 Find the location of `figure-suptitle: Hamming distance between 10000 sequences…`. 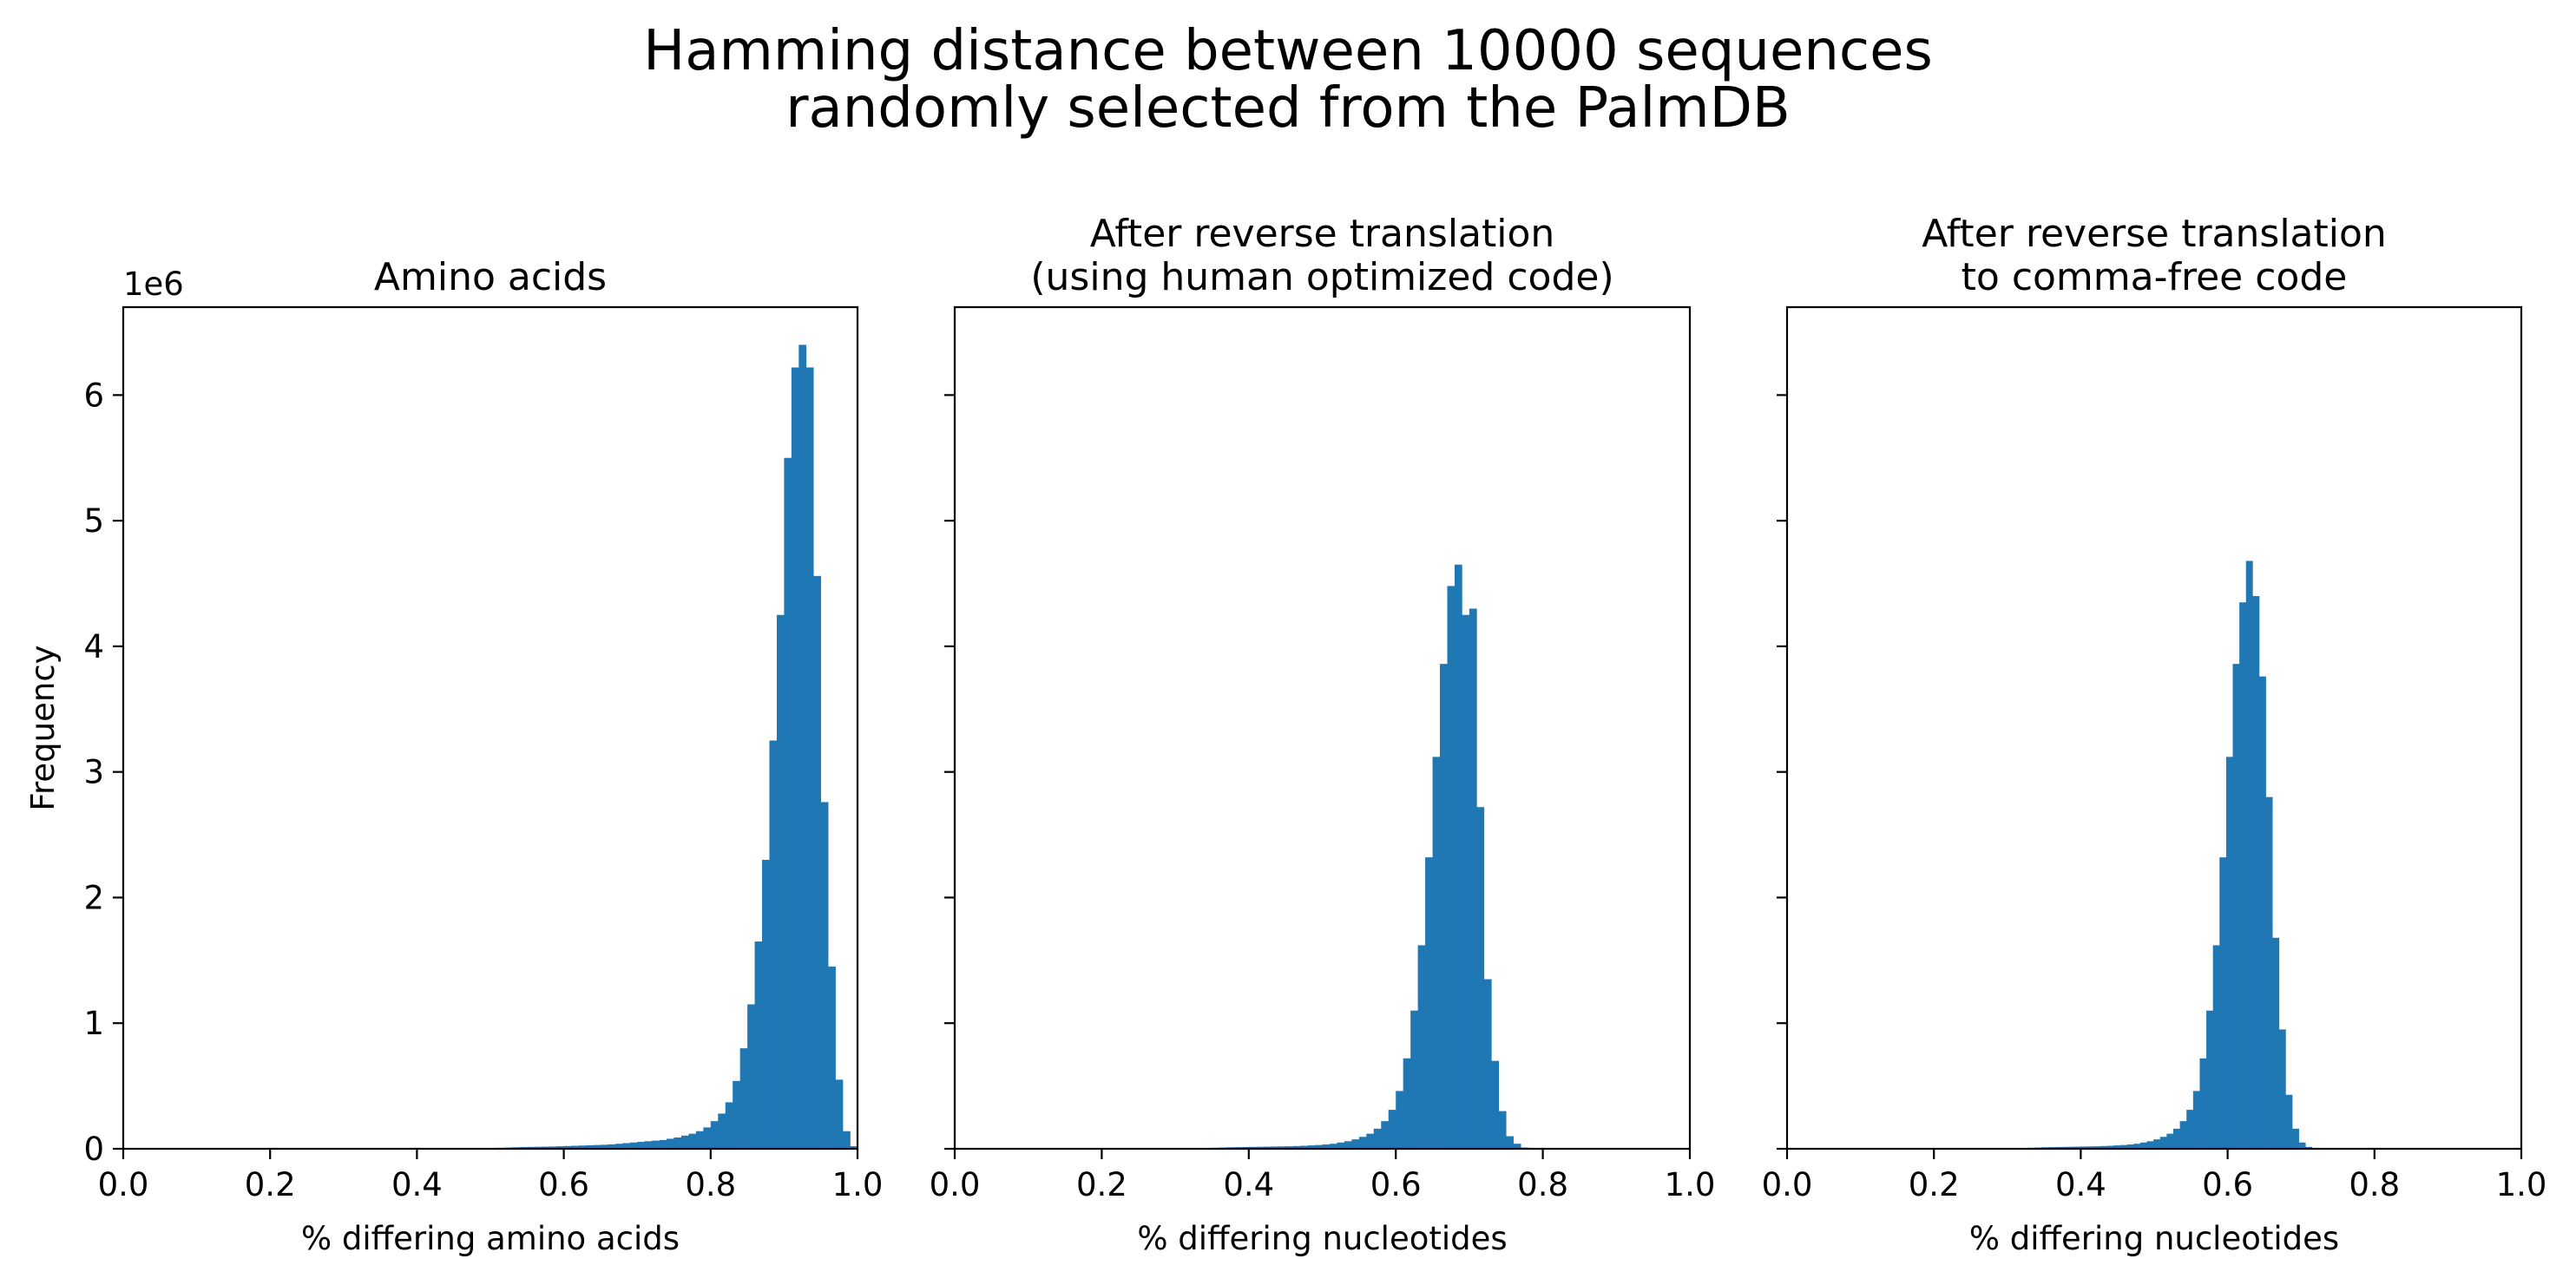

figure-suptitle: Hamming distance between 10000 sequences… is located at coordinates (1288, 80).